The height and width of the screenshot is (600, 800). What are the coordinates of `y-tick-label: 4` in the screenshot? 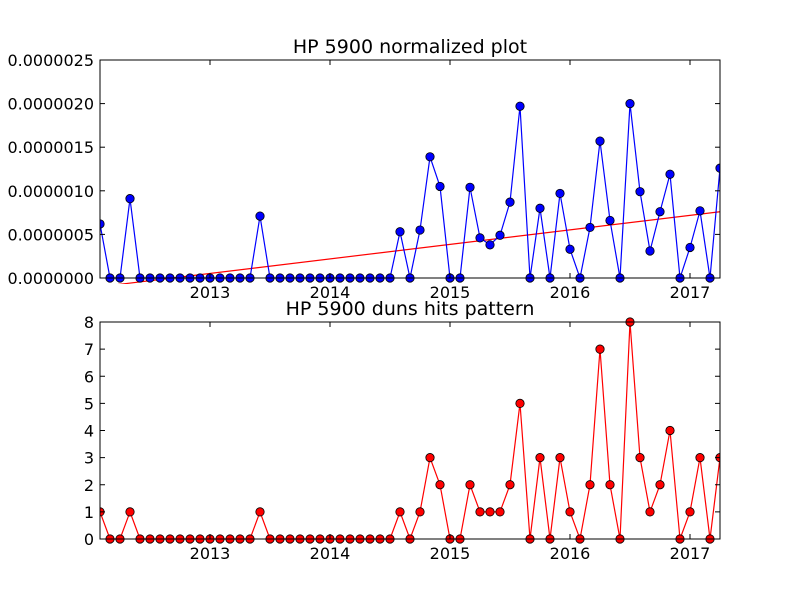 It's located at (89, 431).